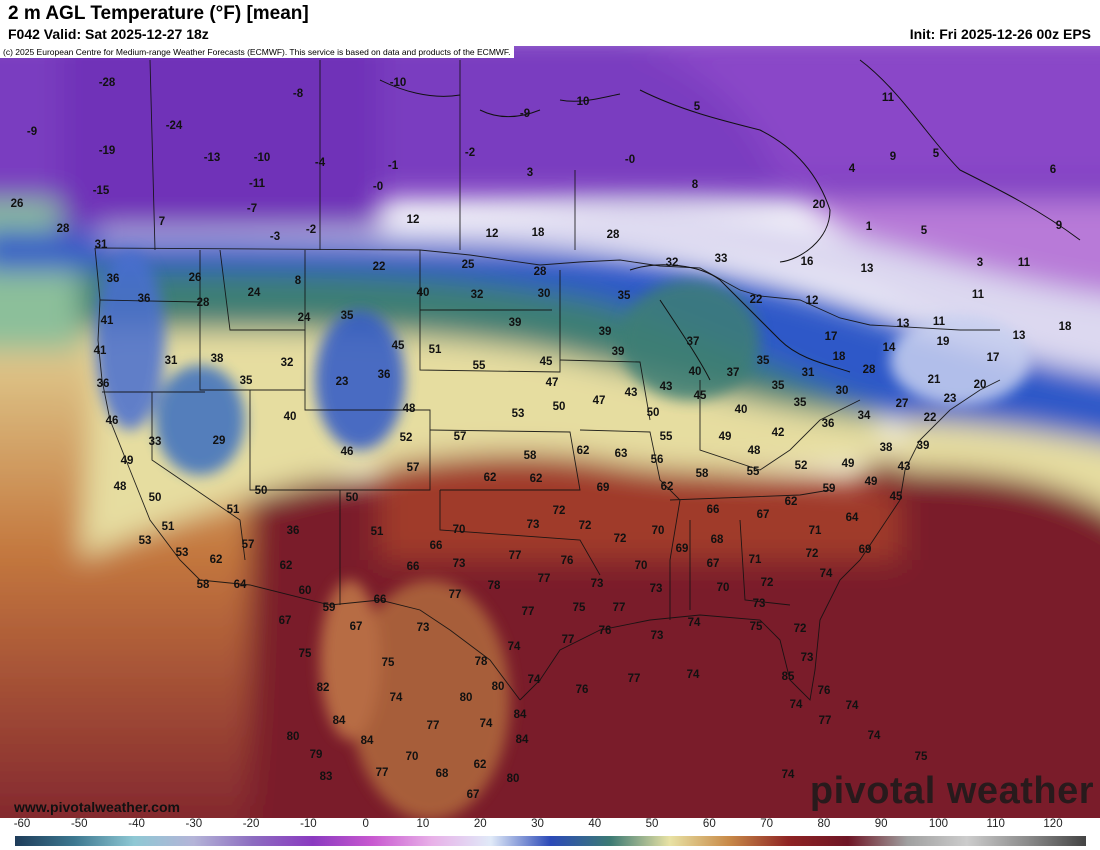  Describe the element at coordinates (198, 476) in the screenshot. I see `state-line-nevada` at that location.